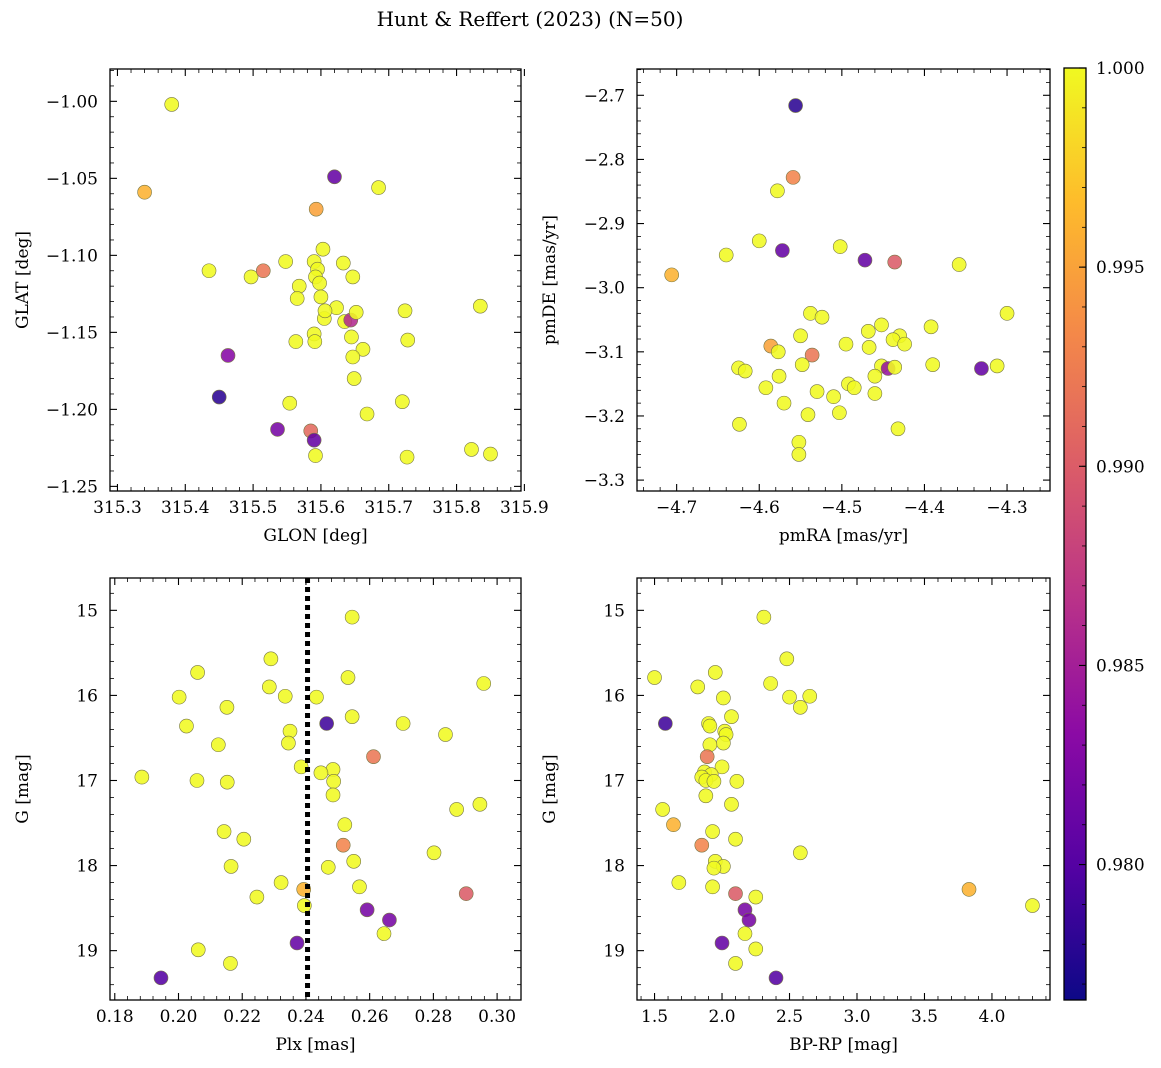 The height and width of the screenshot is (1068, 1161). I want to click on y-tick-label: −3.3, so click(604, 481).